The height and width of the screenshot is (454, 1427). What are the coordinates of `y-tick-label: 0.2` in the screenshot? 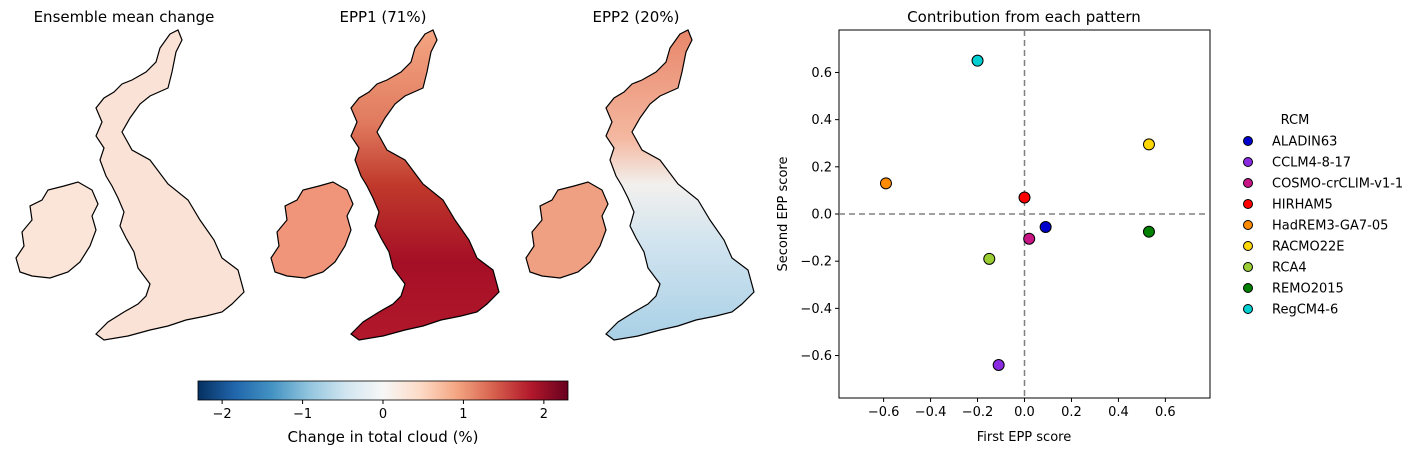 It's located at (821, 167).